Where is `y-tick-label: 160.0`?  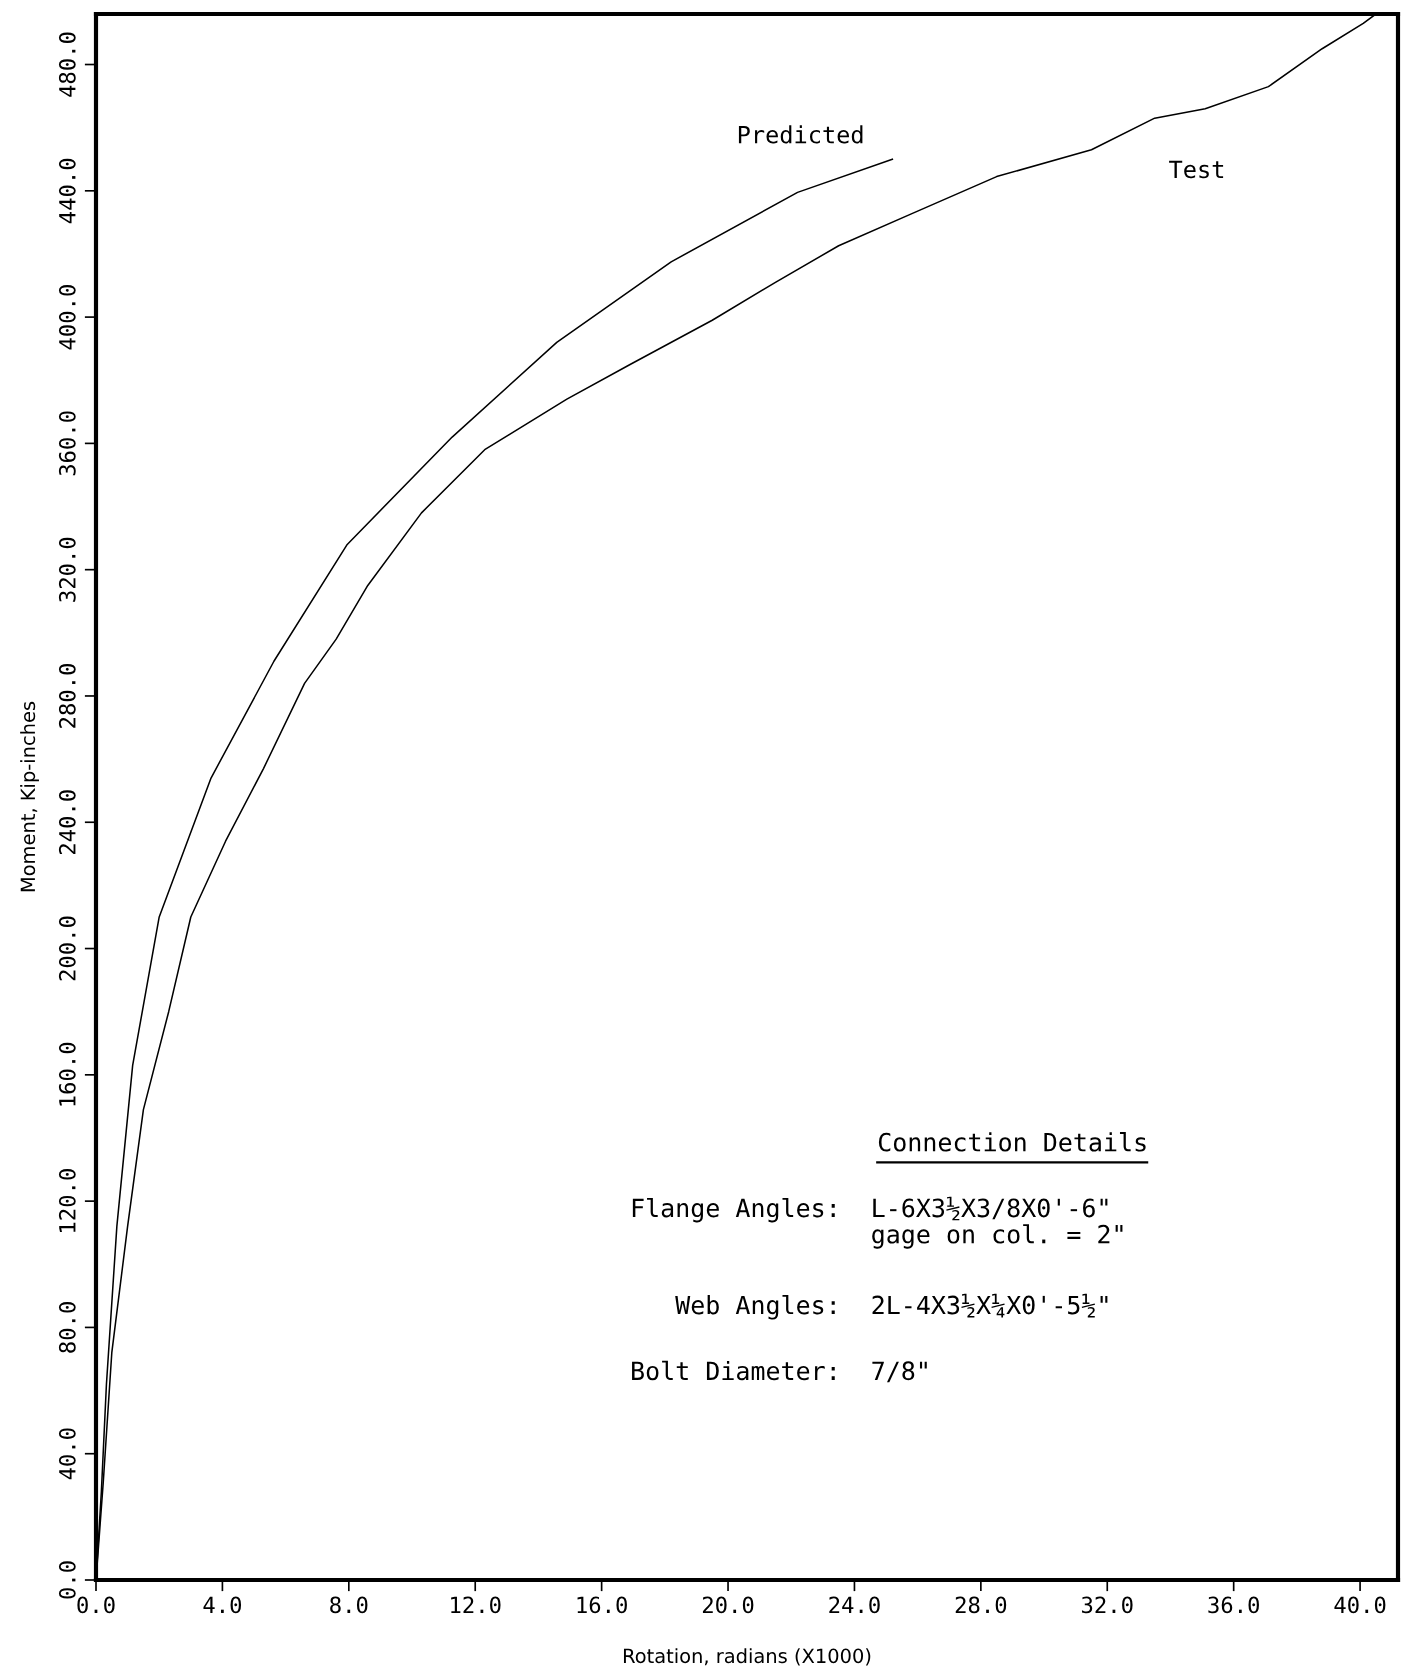
y-tick-label: 160.0 is located at coordinates (67, 1074).